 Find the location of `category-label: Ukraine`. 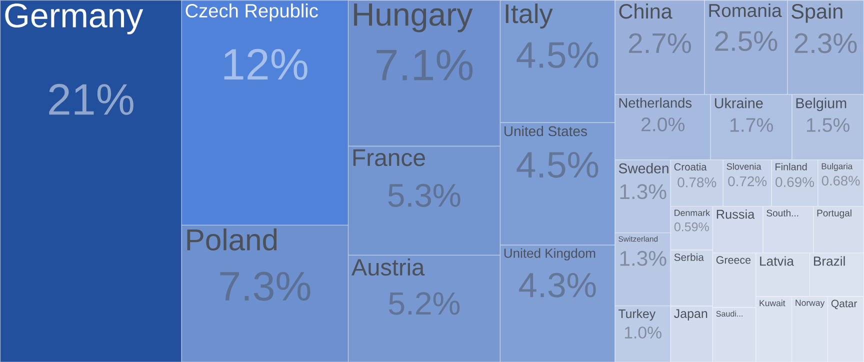

category-label: Ukraine is located at coordinates (738, 103).